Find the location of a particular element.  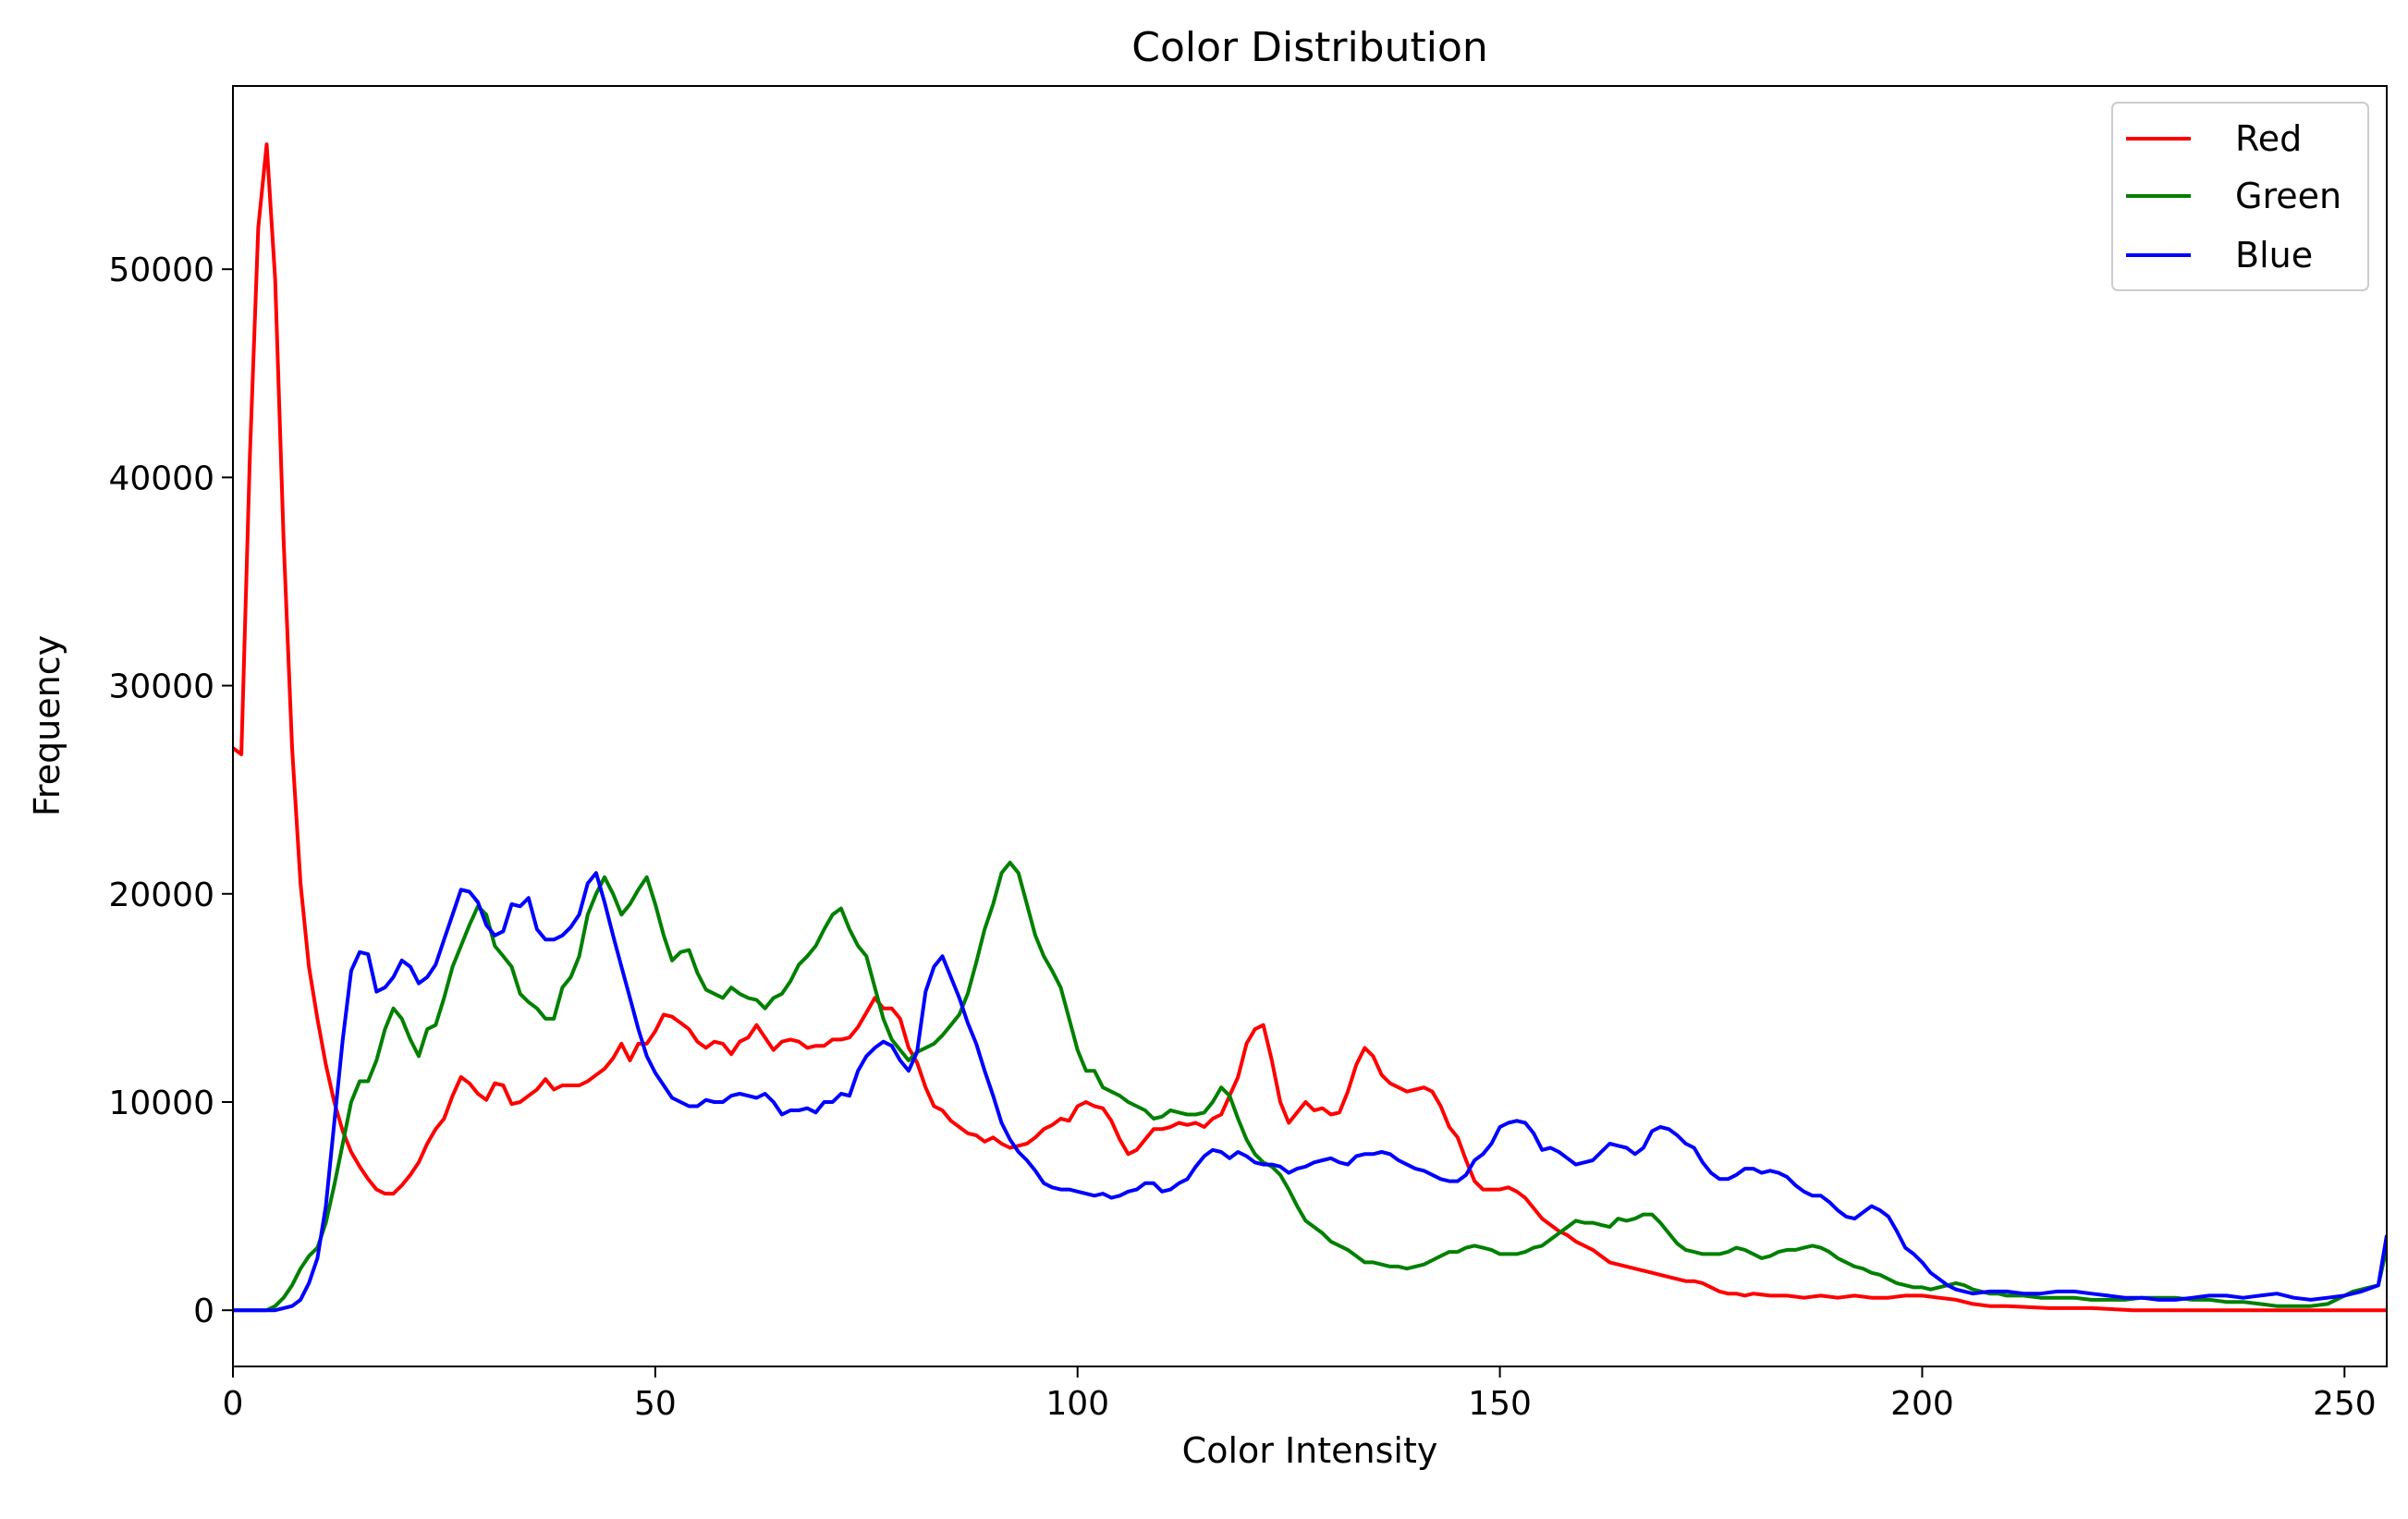

legend-frame is located at coordinates (2240, 197).